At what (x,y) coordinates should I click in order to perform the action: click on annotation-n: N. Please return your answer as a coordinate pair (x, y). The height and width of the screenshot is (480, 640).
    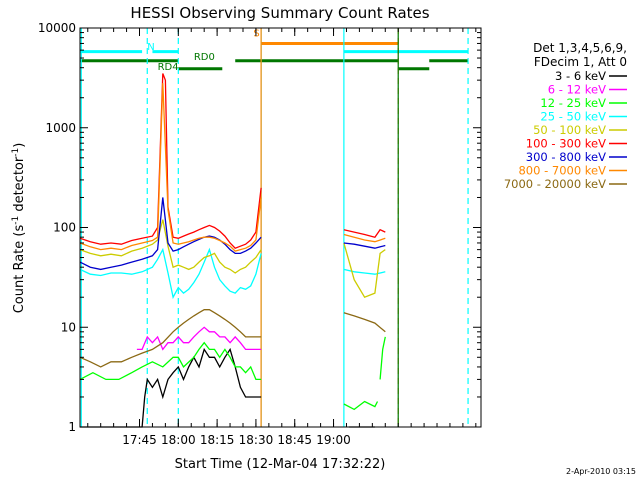
    Looking at the image, I should click on (150, 47).